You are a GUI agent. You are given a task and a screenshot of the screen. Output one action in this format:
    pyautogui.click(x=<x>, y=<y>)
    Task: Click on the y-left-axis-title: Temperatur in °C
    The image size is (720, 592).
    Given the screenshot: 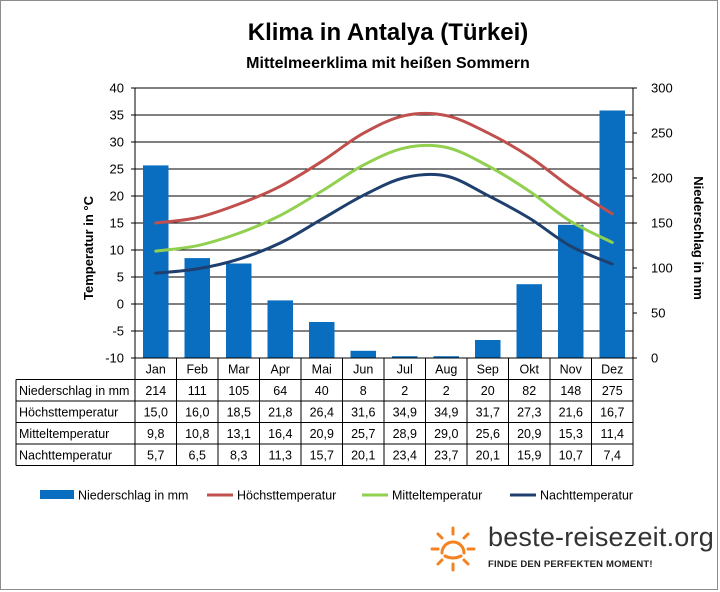 What is the action you would take?
    pyautogui.click(x=88, y=247)
    